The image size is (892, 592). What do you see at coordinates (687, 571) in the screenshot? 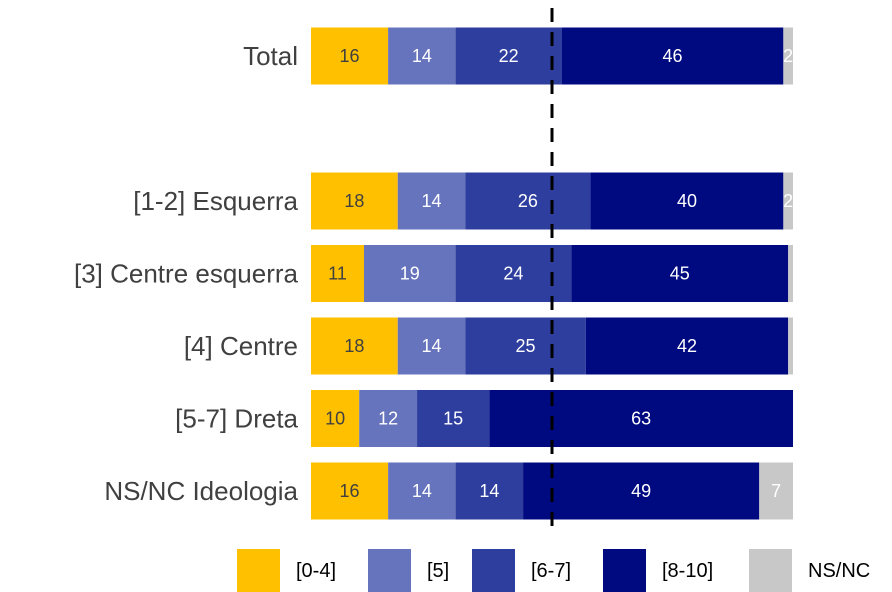
I see `legend-label: [8-10]` at bounding box center [687, 571].